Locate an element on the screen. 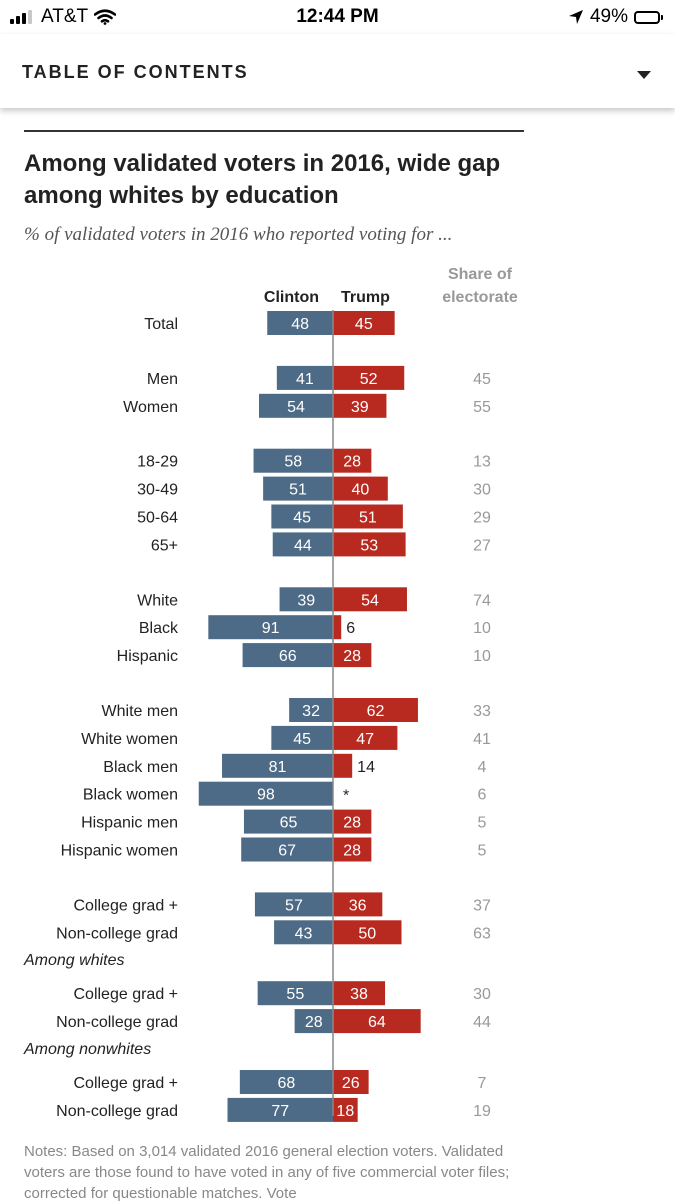 Image resolution: width=675 pixels, height=1204 pixels. trump-value: 52 is located at coordinates (369, 379).